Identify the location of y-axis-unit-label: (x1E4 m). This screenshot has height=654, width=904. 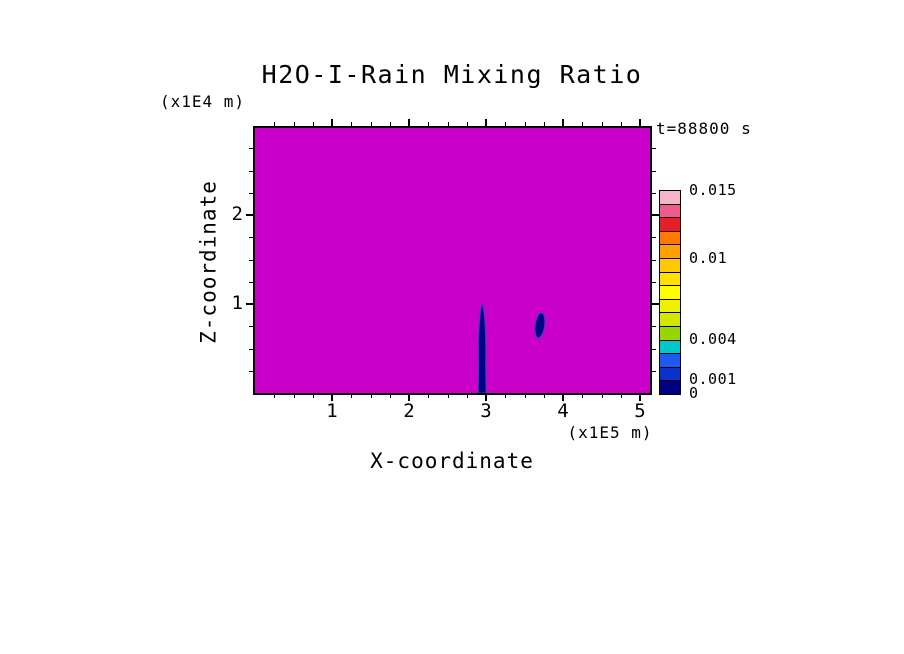
(203, 101).